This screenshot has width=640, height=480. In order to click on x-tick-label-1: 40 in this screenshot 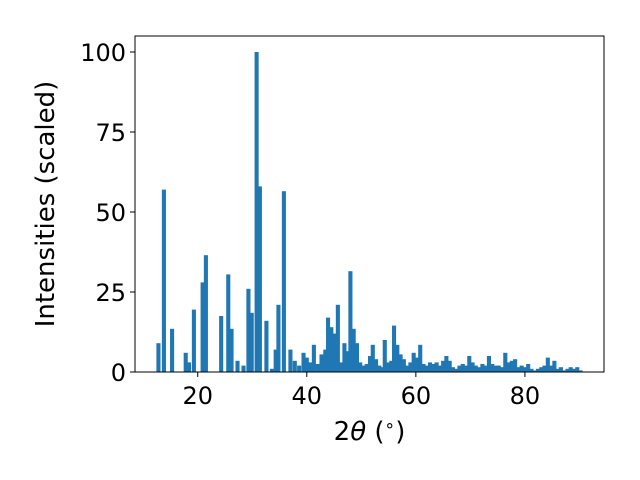, I will do `click(307, 396)`.